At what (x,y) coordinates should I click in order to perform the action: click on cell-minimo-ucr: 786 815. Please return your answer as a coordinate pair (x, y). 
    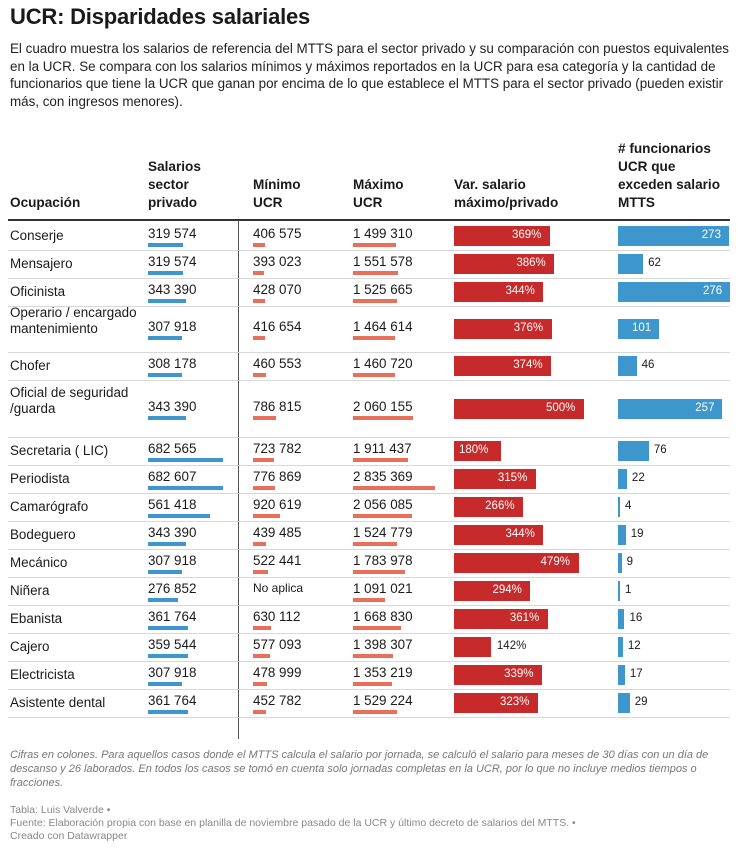
    Looking at the image, I should click on (277, 406).